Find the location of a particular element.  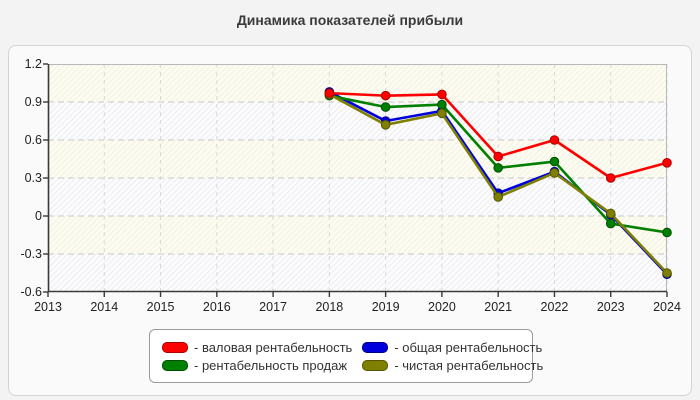

y-tick-label: 0 is located at coordinates (38, 216).